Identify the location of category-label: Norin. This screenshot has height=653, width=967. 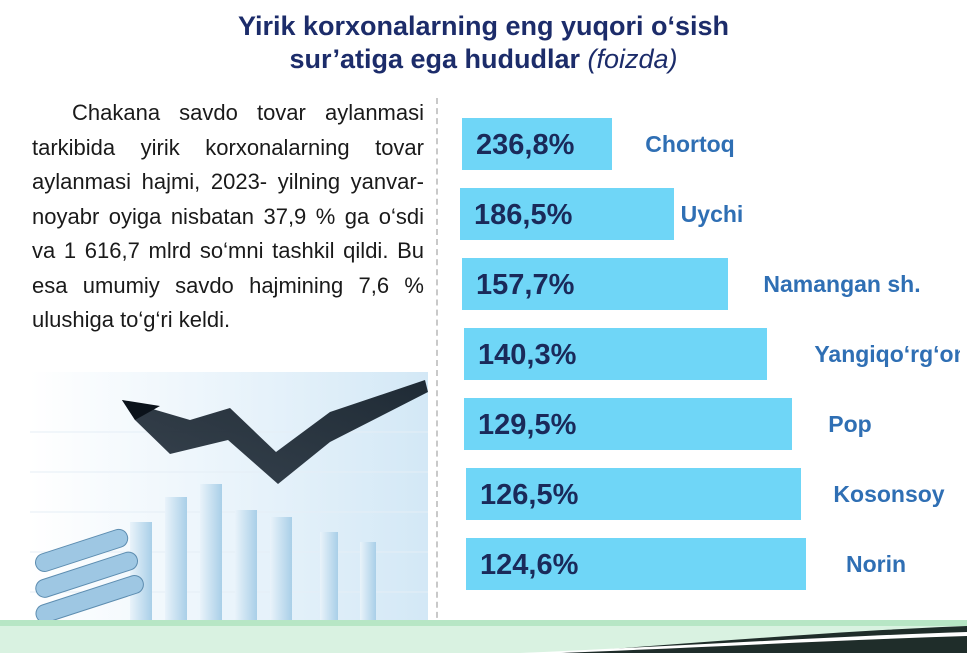
(876, 564).